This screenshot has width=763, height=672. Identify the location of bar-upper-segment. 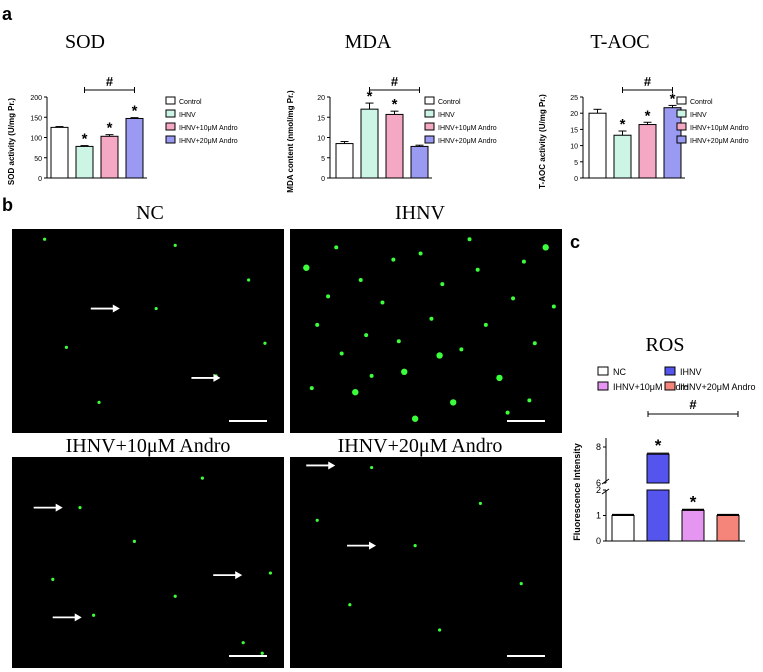
(658, 468).